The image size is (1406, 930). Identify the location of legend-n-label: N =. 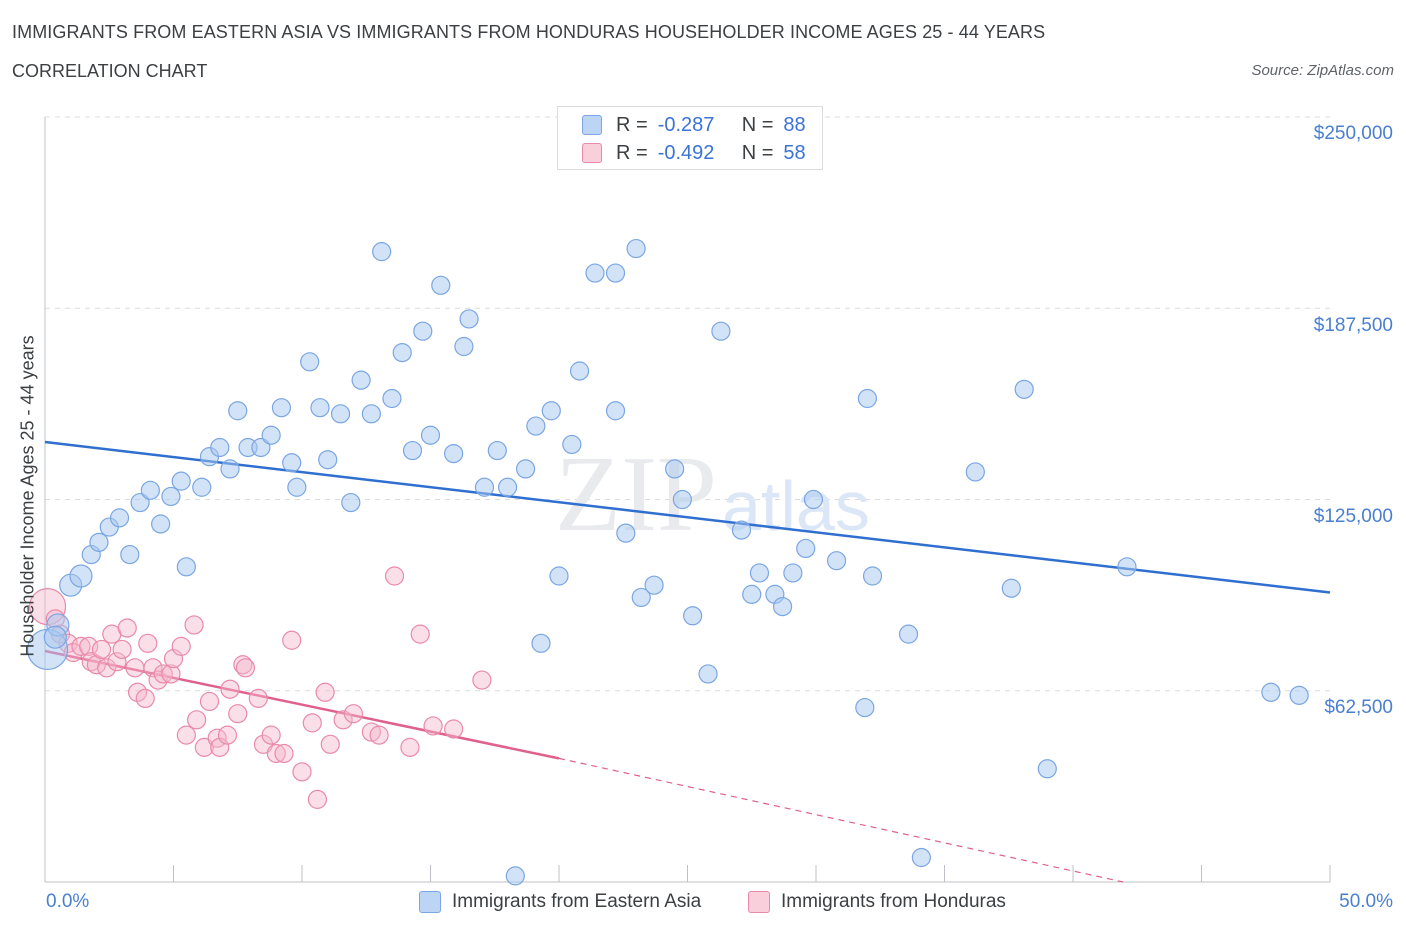
(757, 124).